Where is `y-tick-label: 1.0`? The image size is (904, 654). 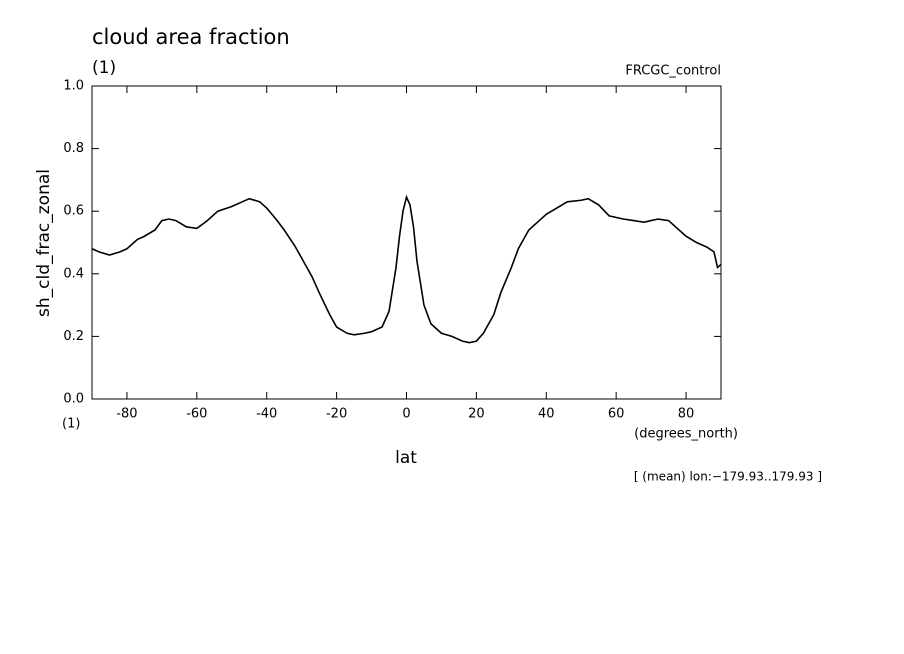
y-tick-label: 1.0 is located at coordinates (73, 86).